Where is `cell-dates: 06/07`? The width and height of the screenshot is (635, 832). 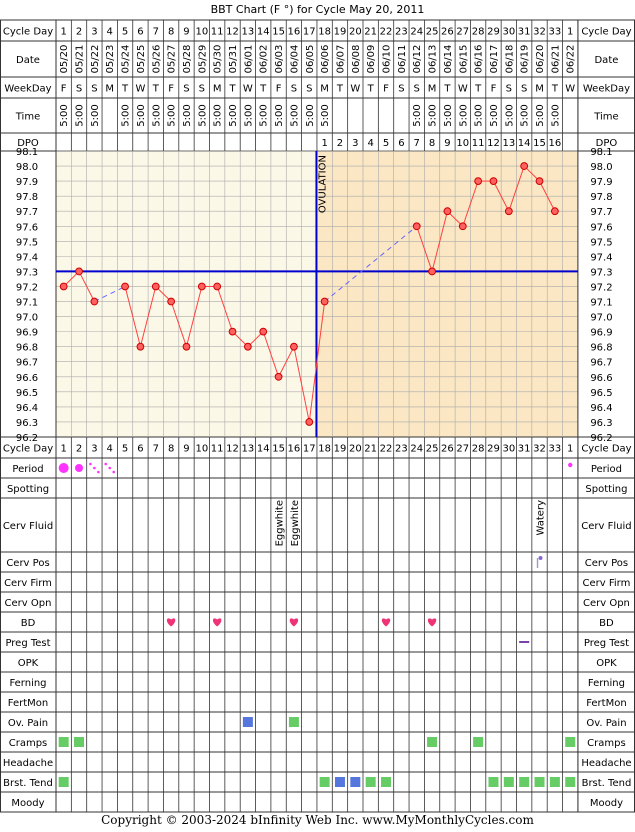 cell-dates: 06/07 is located at coordinates (340, 59).